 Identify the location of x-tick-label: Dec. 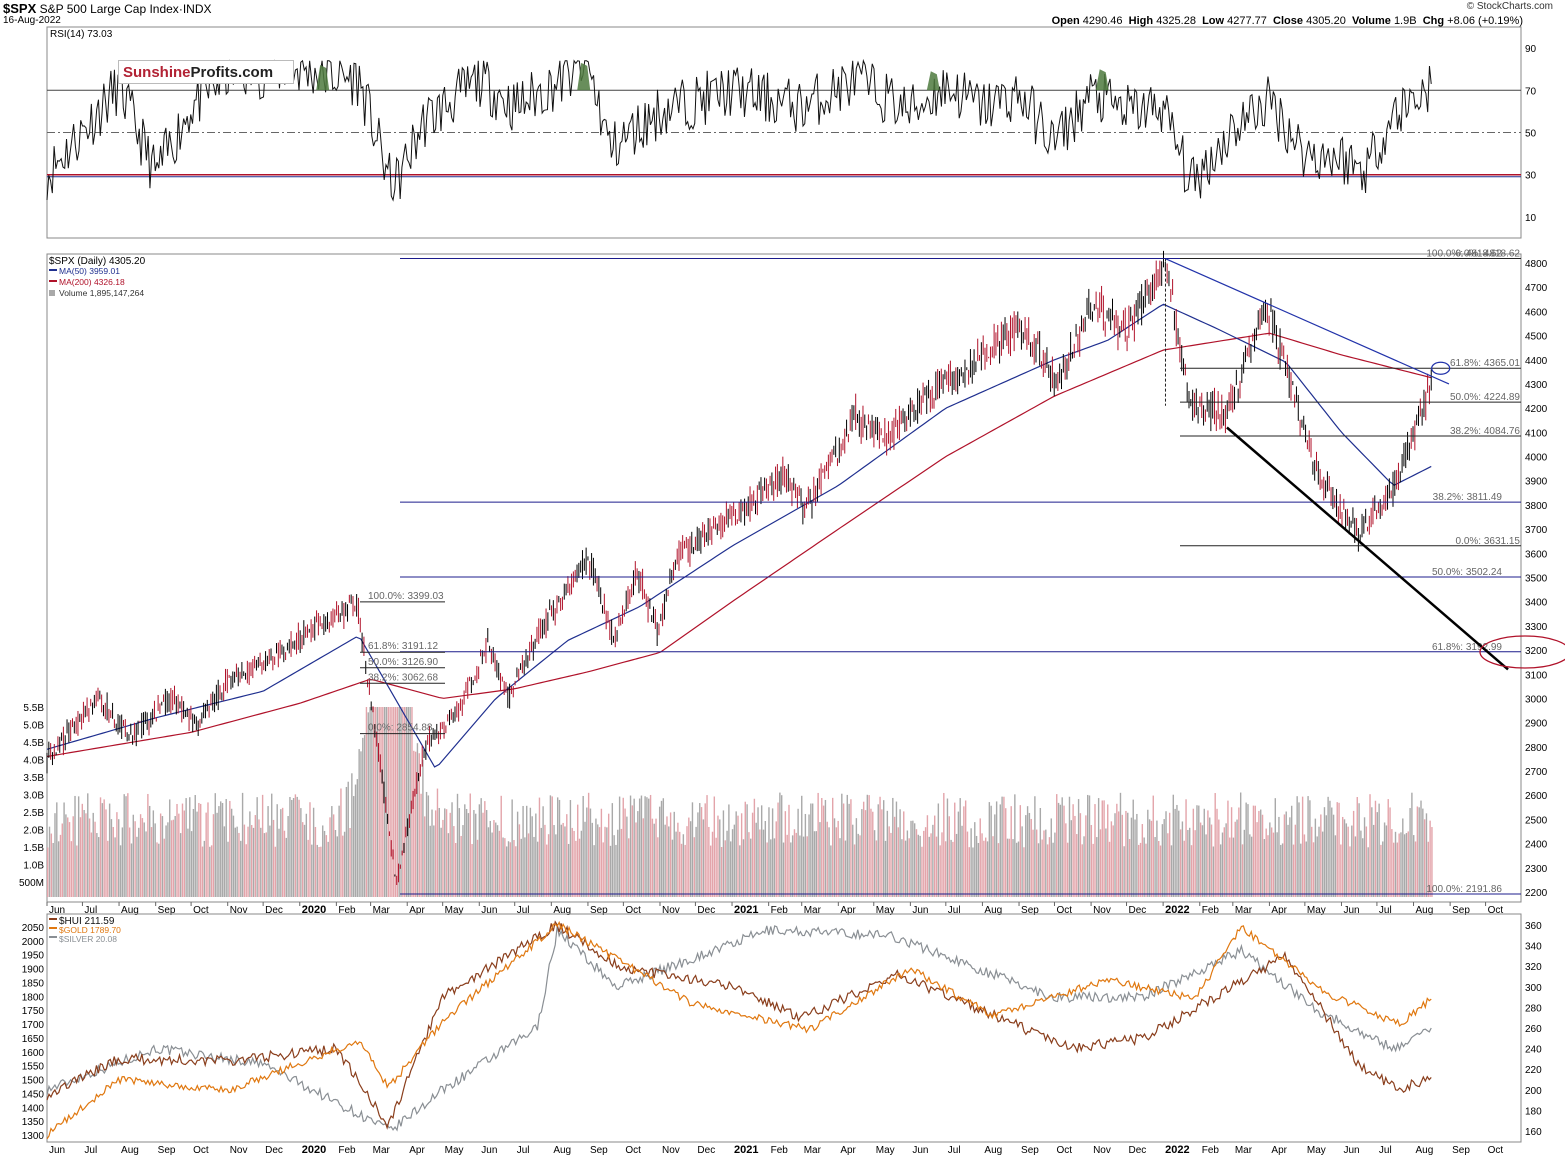
(706, 910).